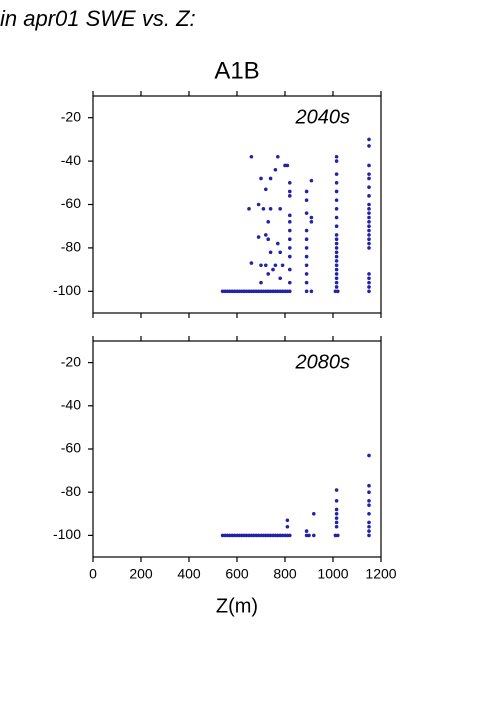 This screenshot has width=501, height=709. What do you see at coordinates (332, 574) in the screenshot?
I see `x-tick-label: 1000` at bounding box center [332, 574].